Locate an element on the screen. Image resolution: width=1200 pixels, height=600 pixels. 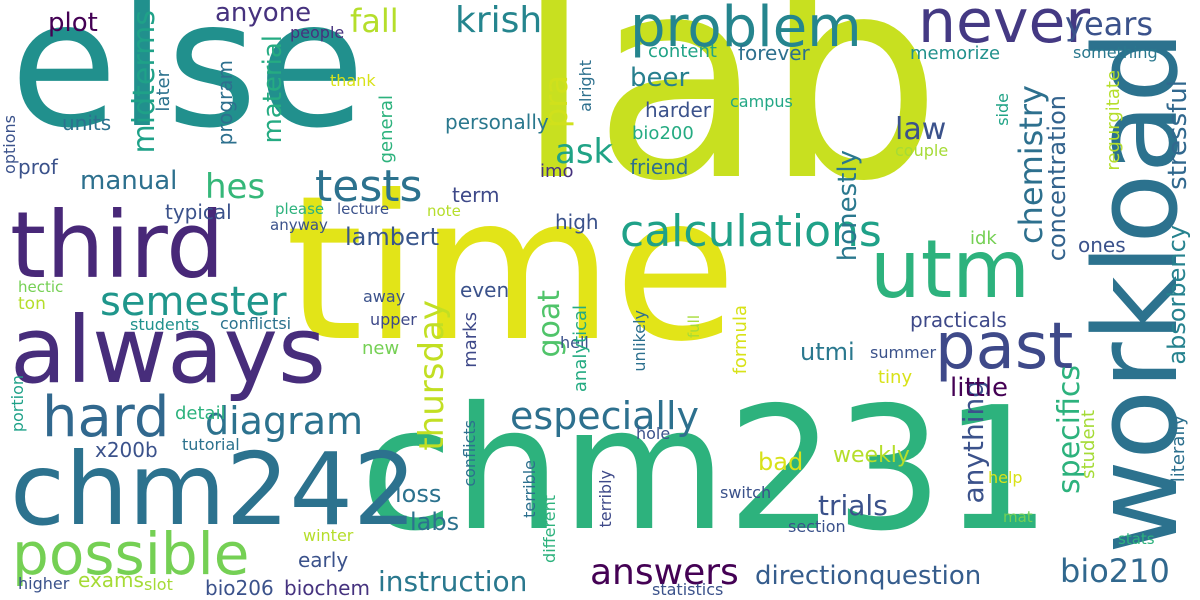
word-x200b: x200b is located at coordinates (126, 450).